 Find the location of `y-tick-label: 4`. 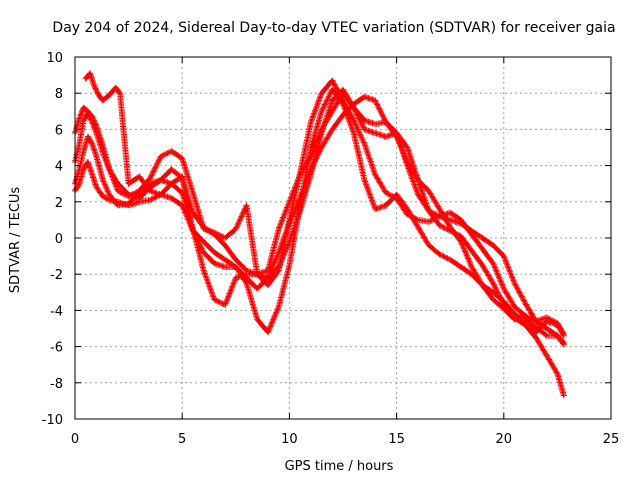

y-tick-label: 4 is located at coordinates (59, 167).